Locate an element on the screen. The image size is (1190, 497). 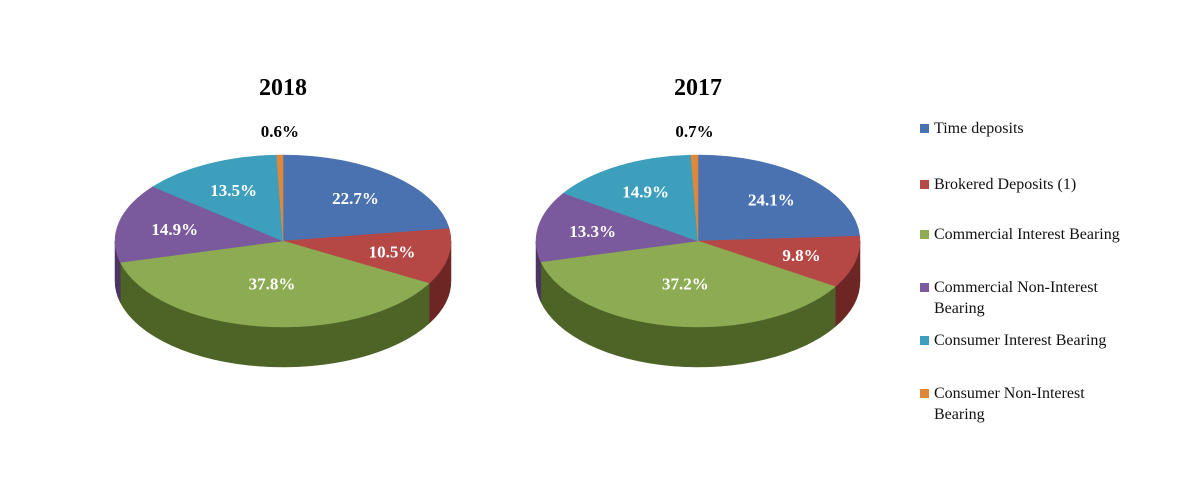
data-label-consumer-interest-bearing: 13.5% is located at coordinates (233, 190).